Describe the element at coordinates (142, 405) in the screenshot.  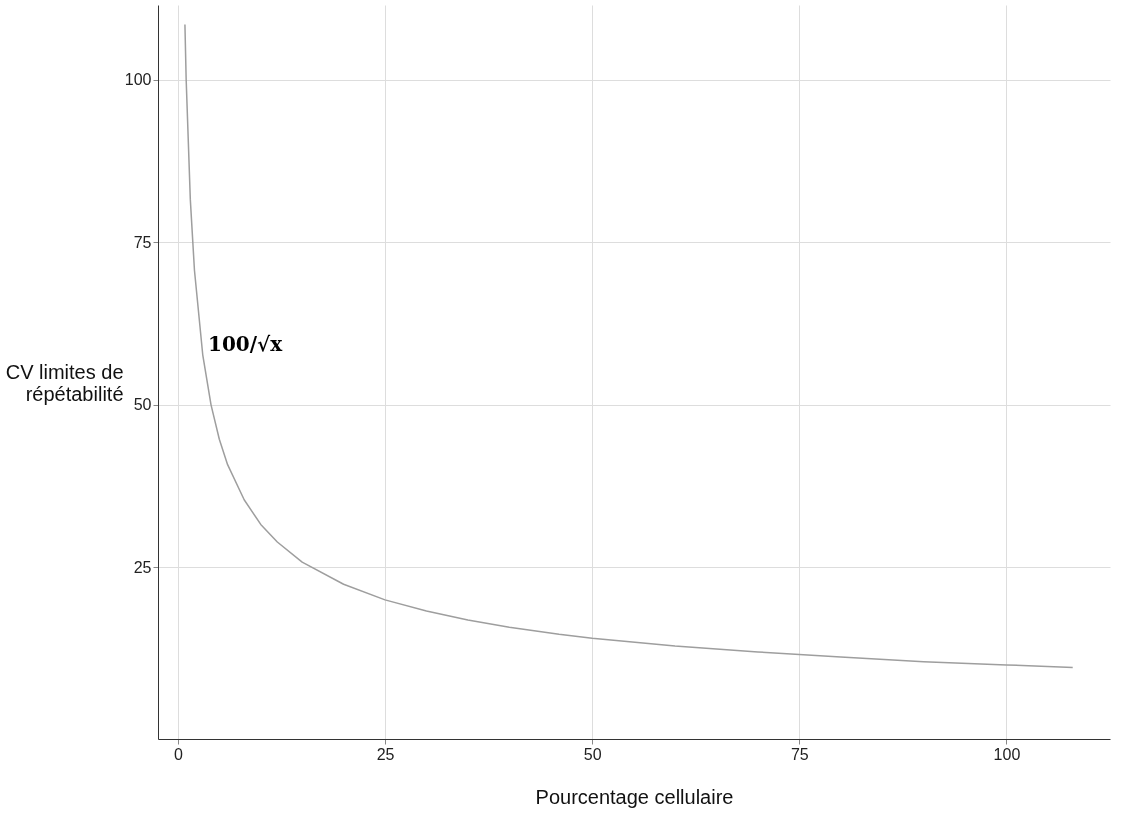
I see `y-tick-label: 50` at that location.